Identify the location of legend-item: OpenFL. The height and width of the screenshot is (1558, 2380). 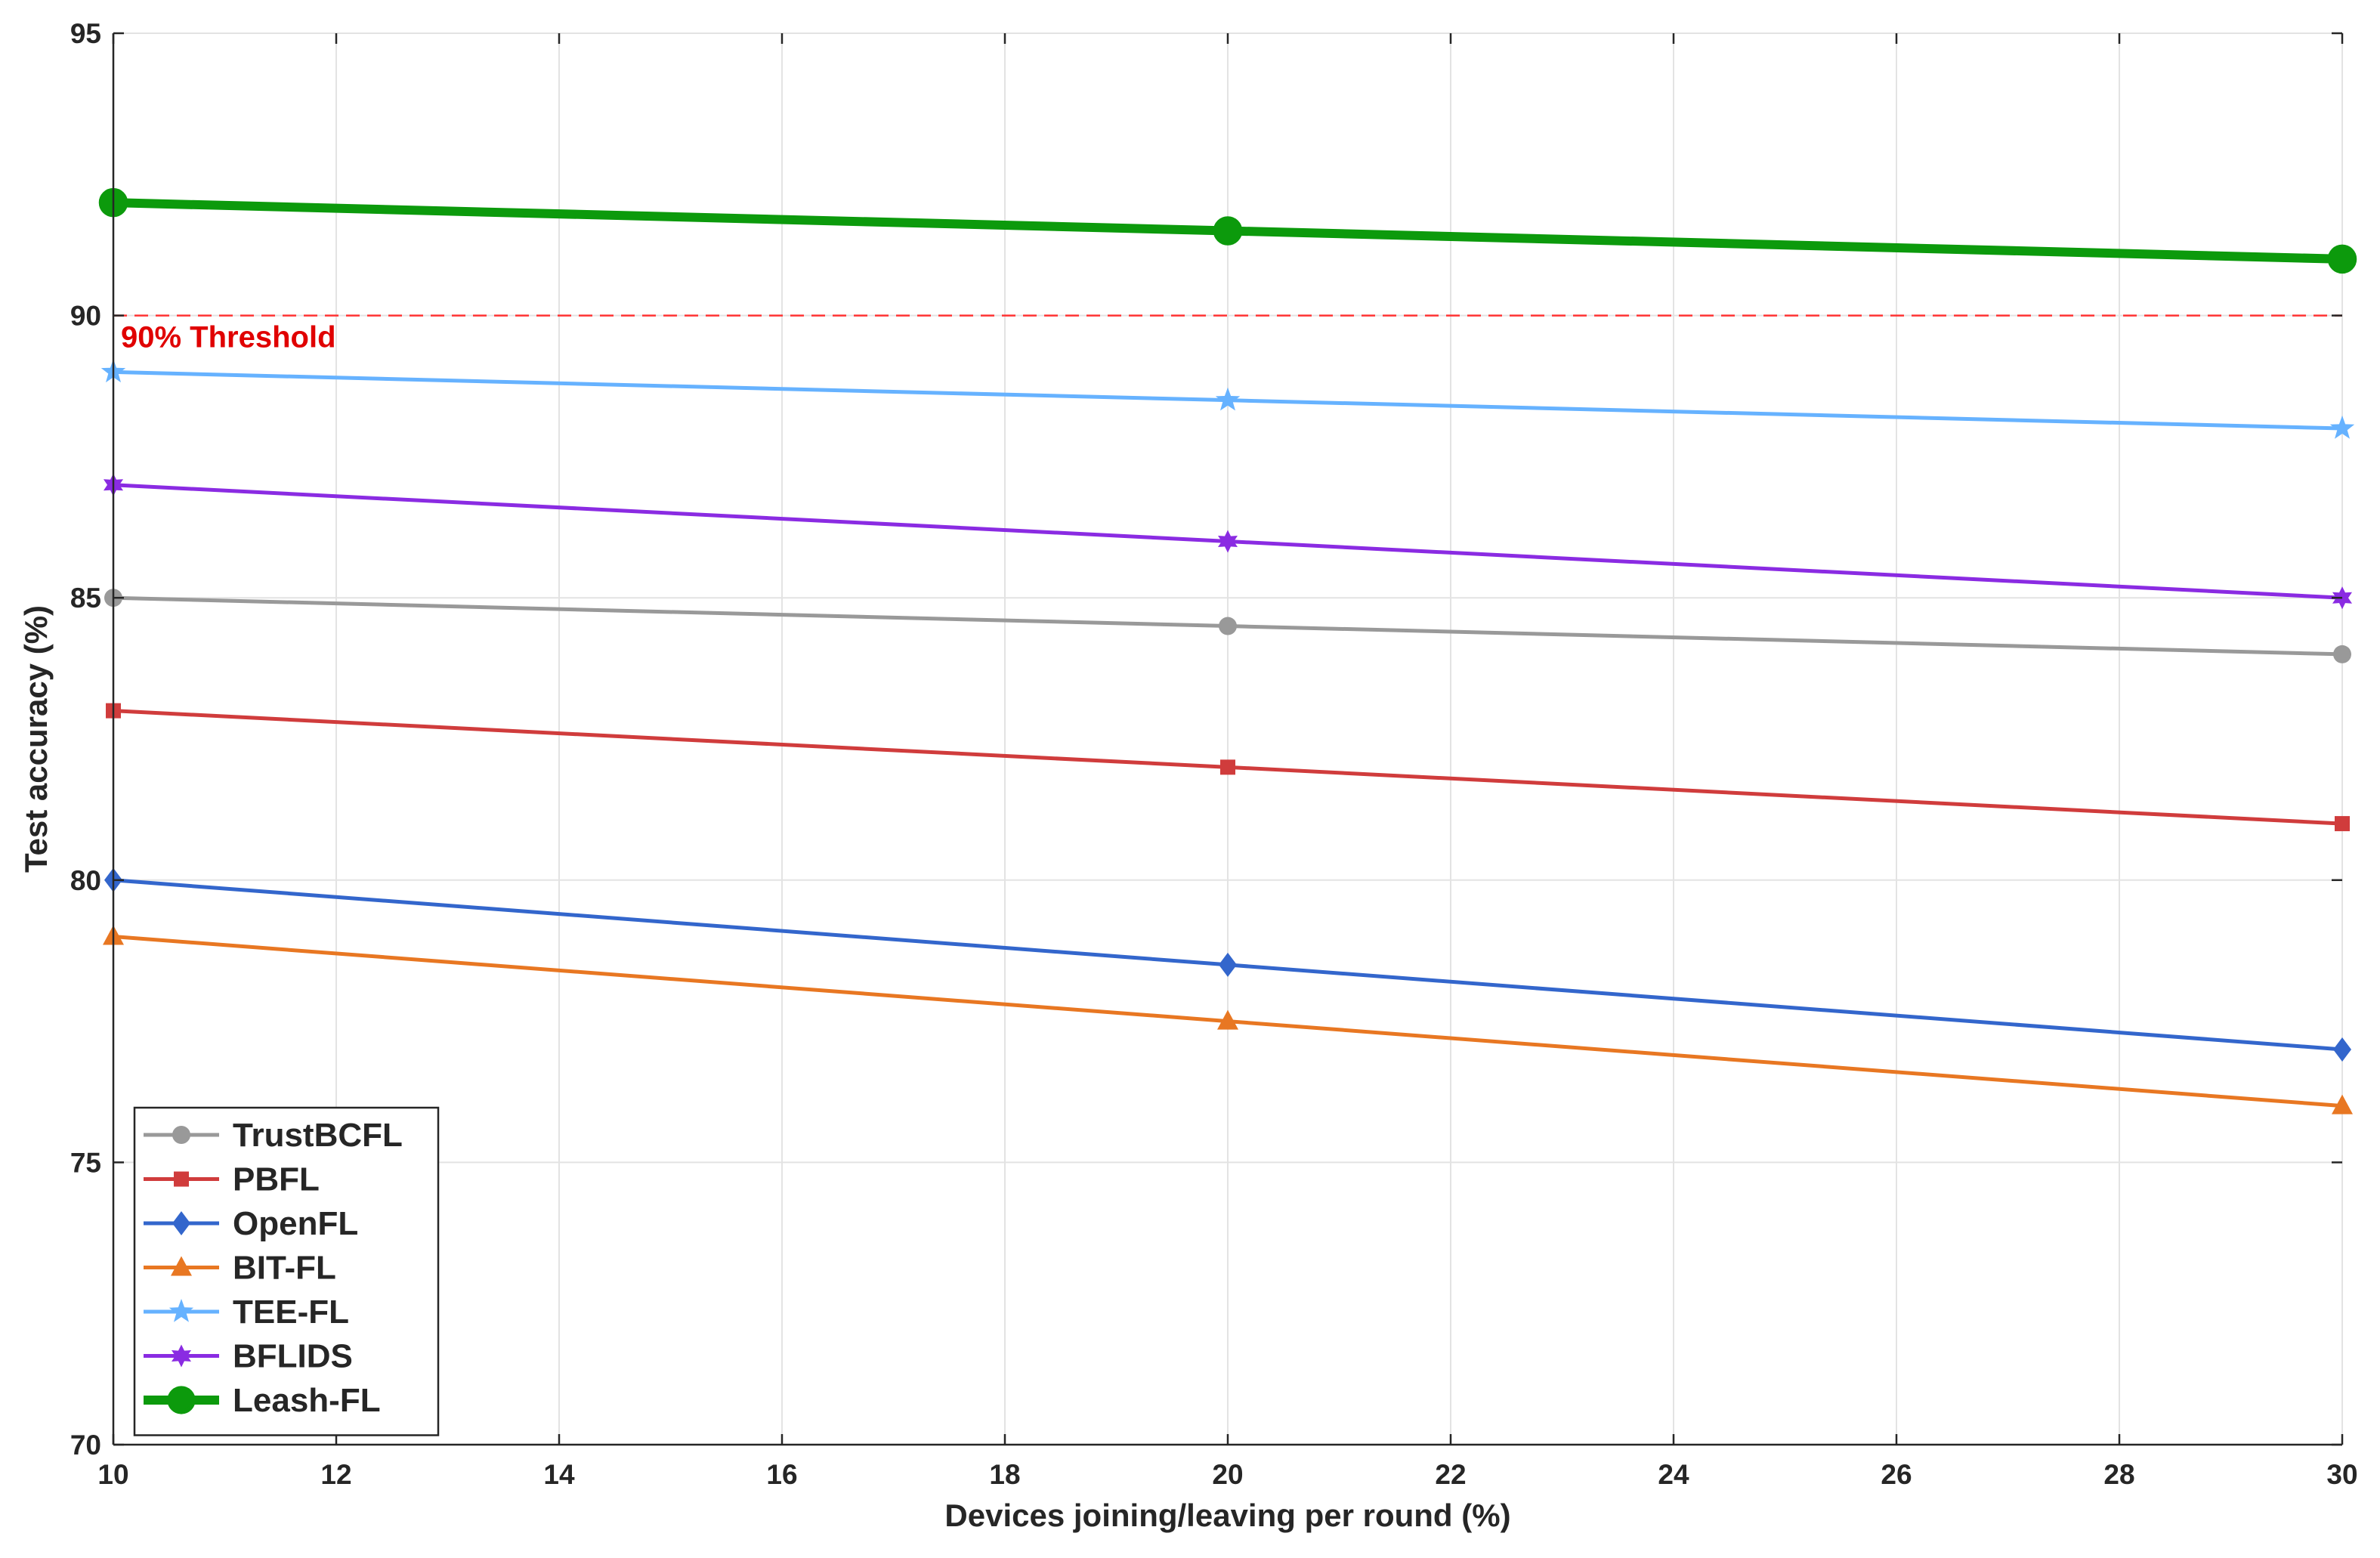
(251, 1223).